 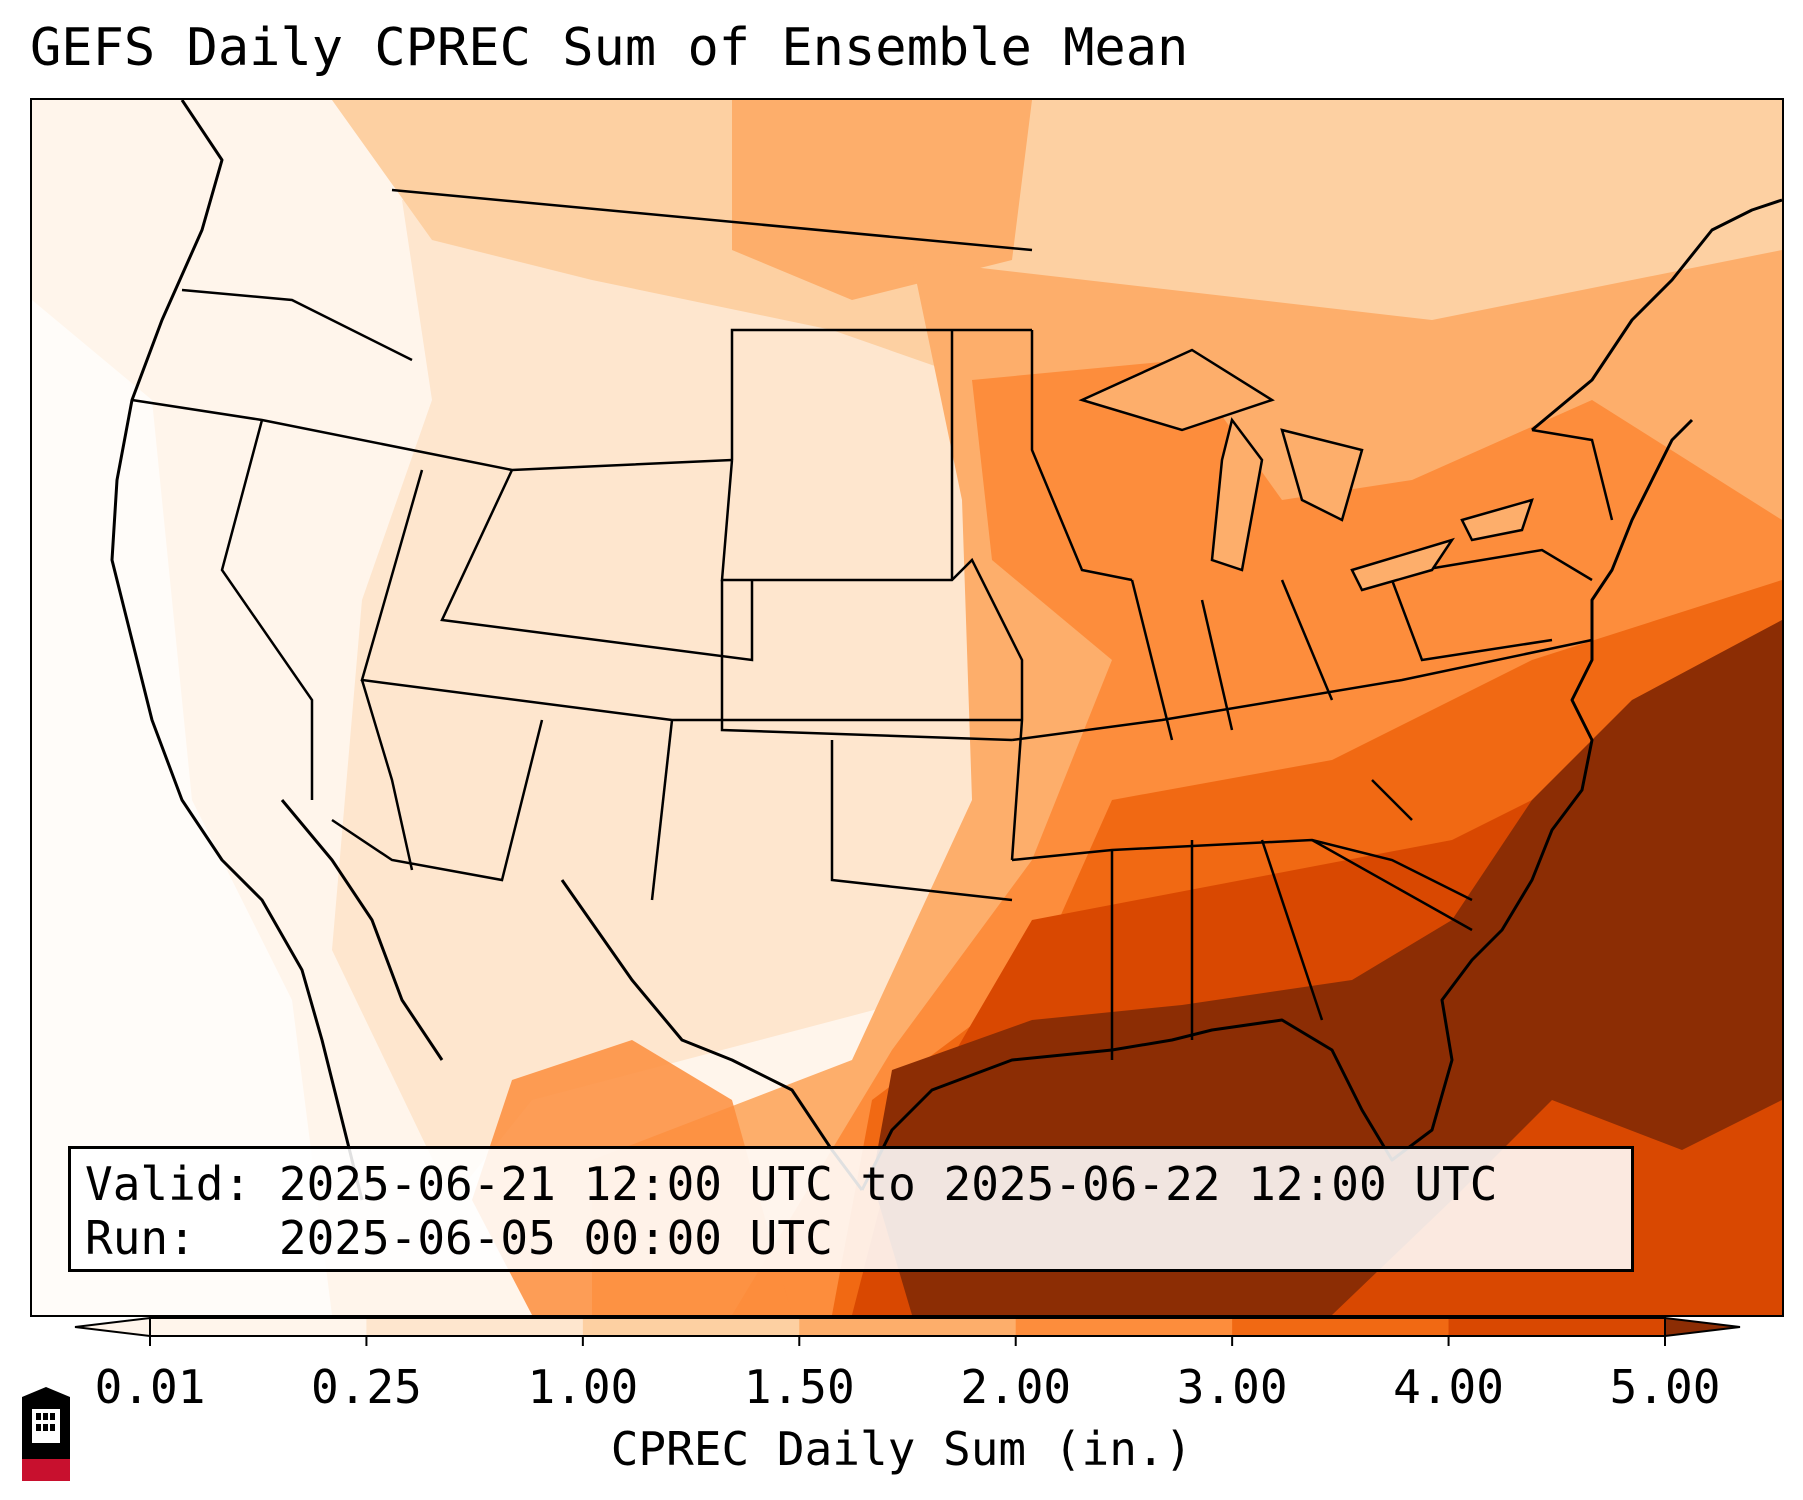 What do you see at coordinates (882, 200) in the screenshot?
I see `field-north-dakota` at bounding box center [882, 200].